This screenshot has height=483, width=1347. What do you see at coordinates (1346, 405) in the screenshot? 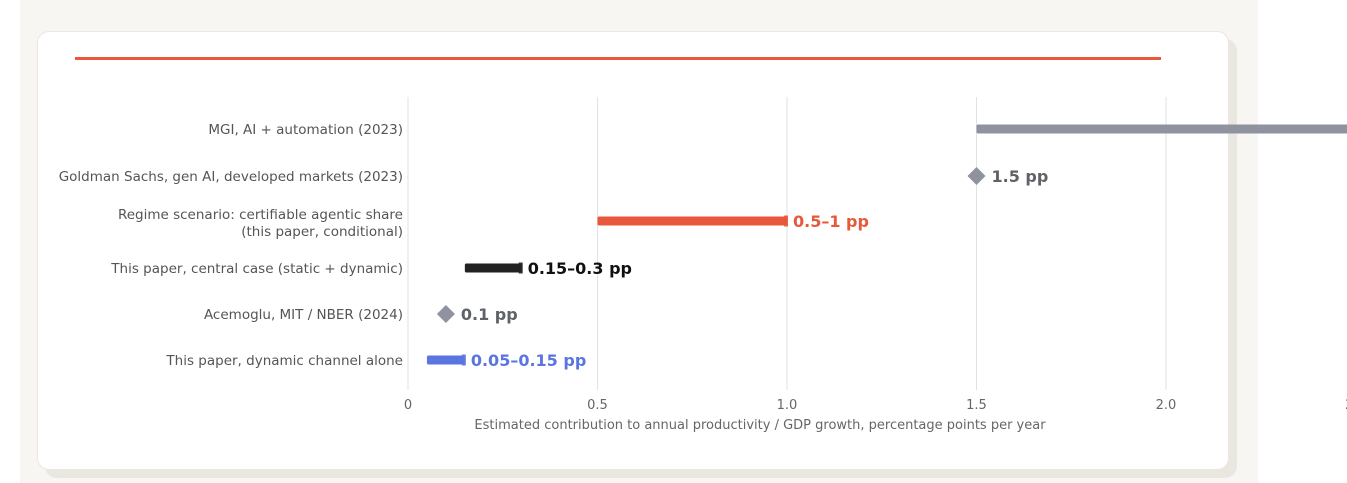
I see `x-tick-label: 2.5` at bounding box center [1346, 405].